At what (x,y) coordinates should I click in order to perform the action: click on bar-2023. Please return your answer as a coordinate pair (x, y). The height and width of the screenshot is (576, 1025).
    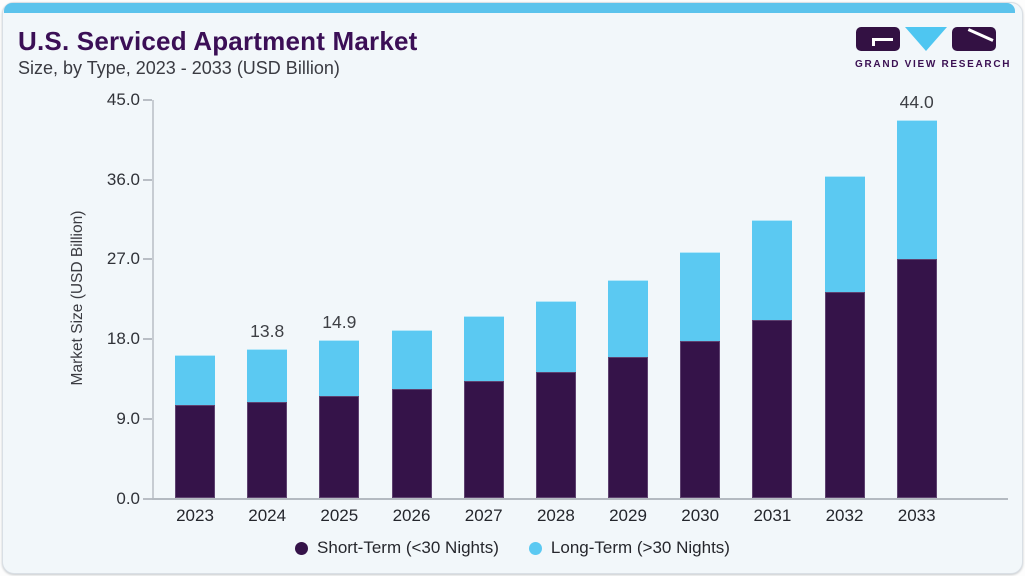
    Looking at the image, I should click on (195, 426).